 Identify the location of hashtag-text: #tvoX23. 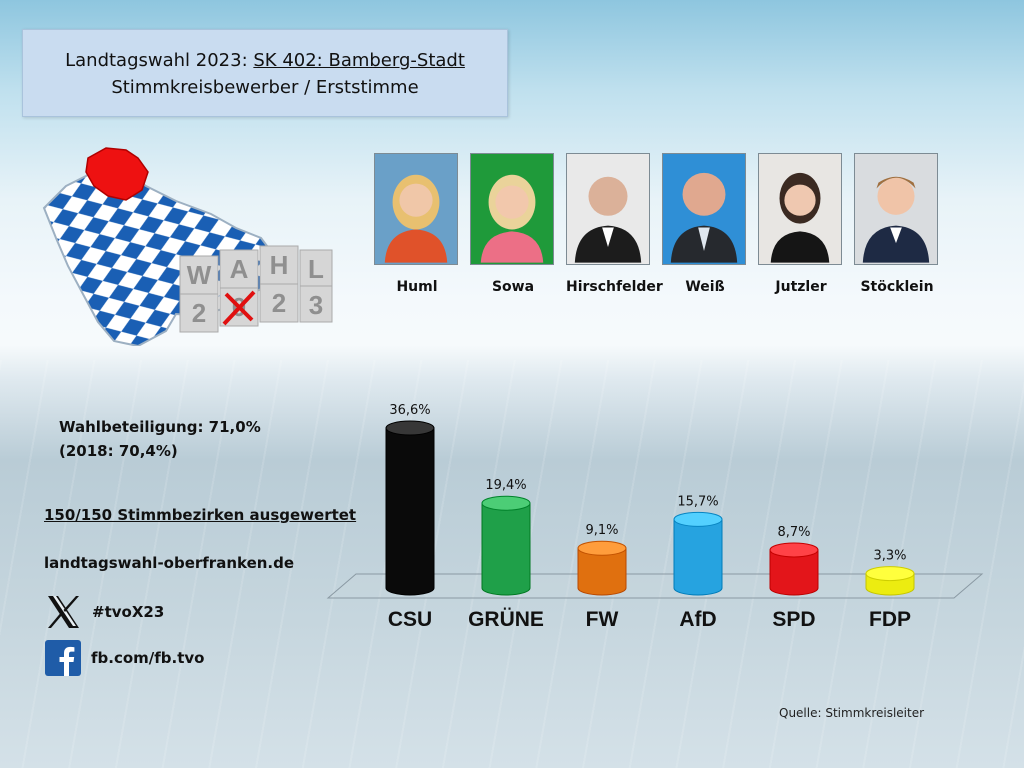
(128, 612).